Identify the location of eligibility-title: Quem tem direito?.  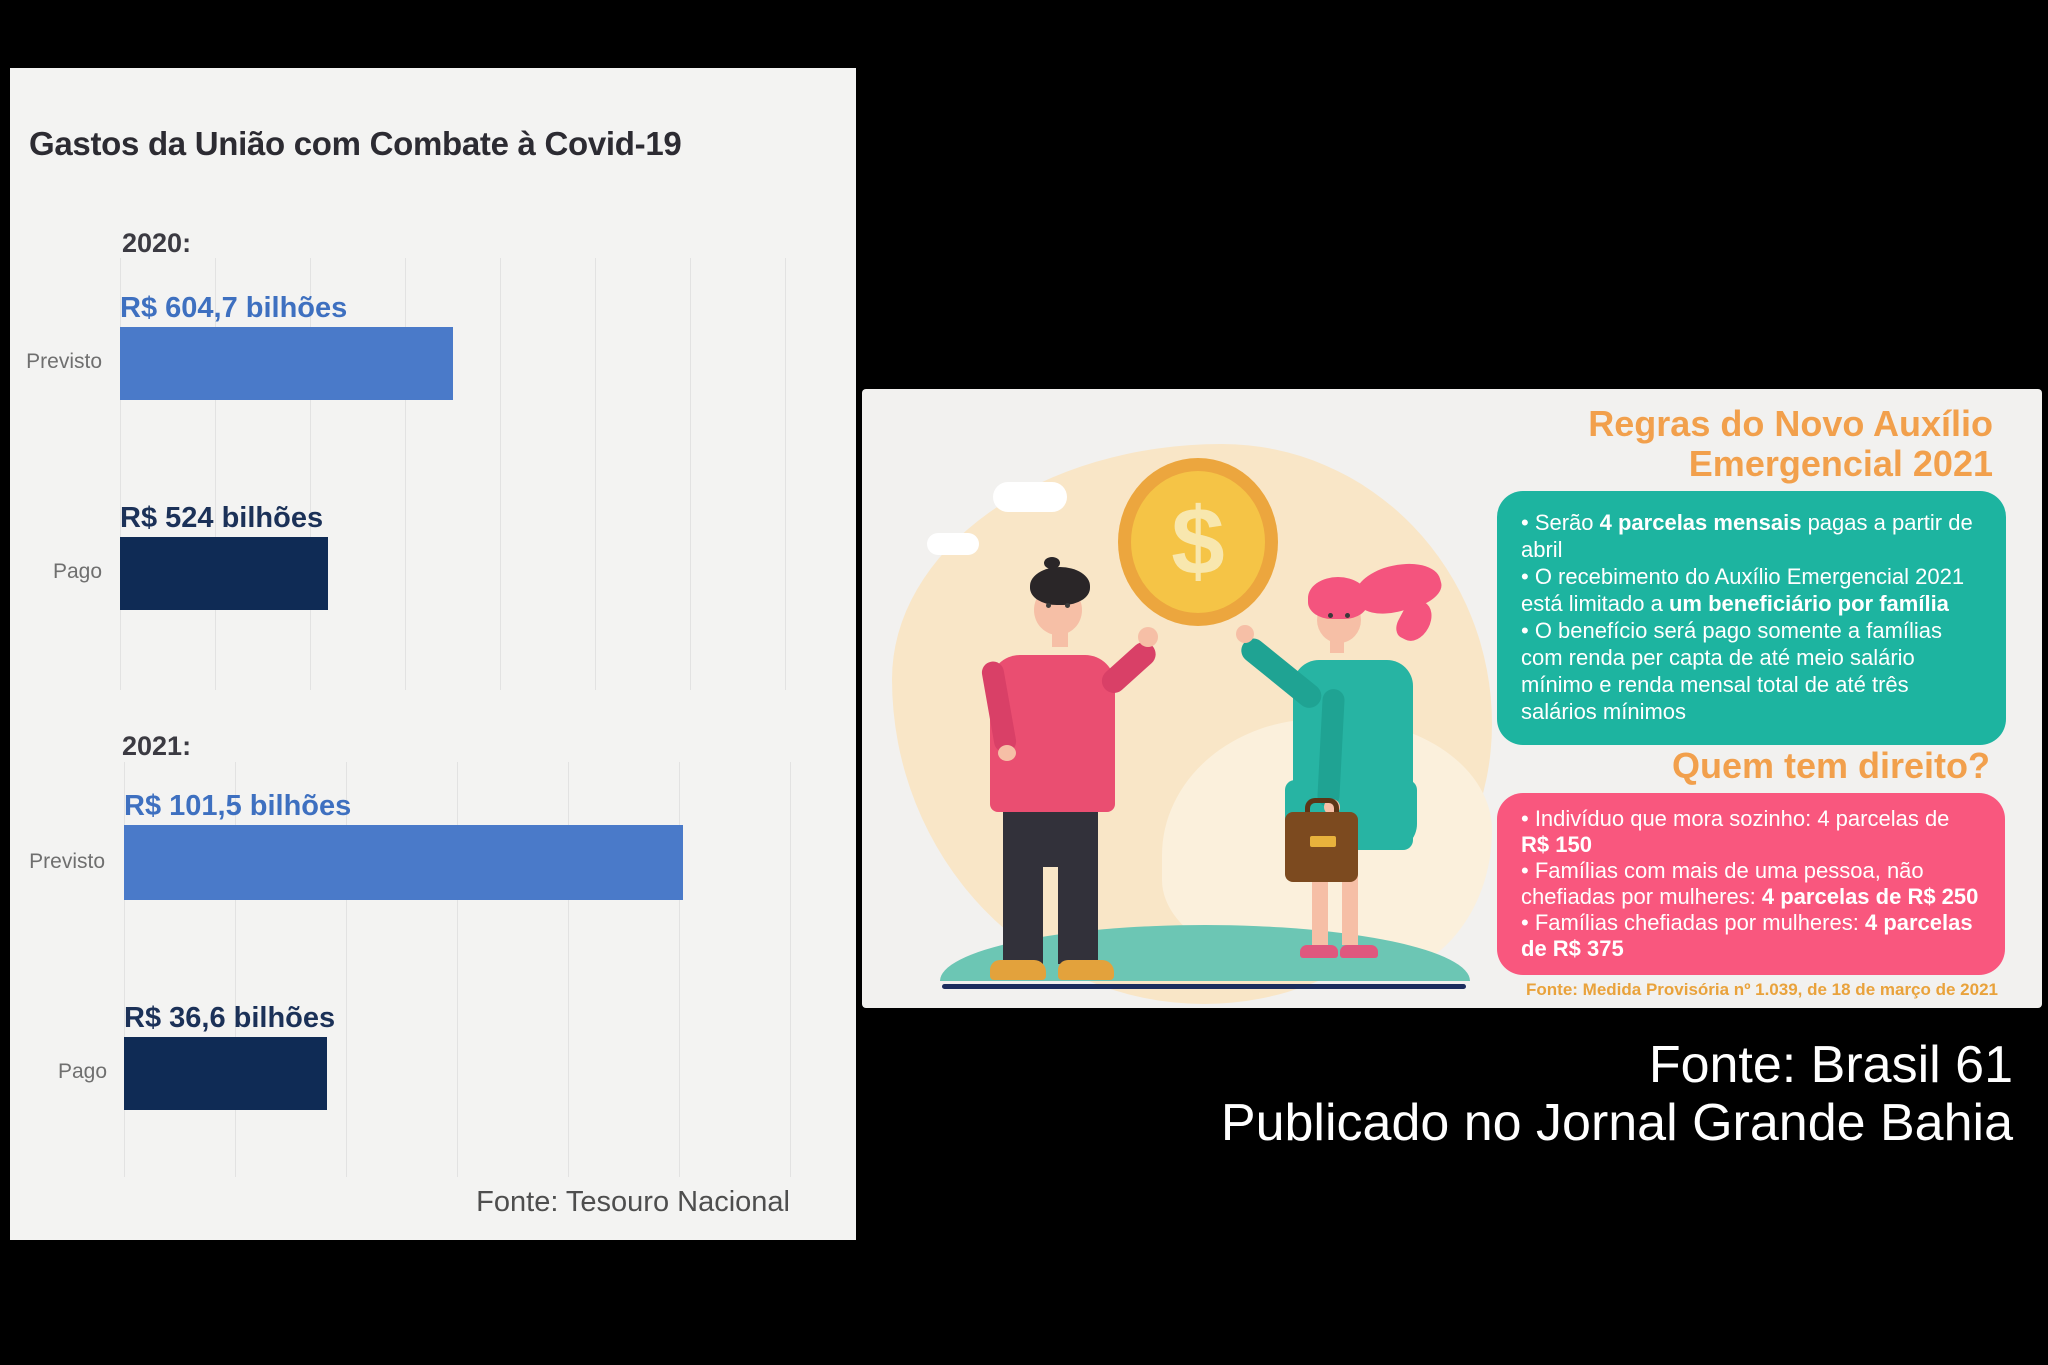
(1830, 765).